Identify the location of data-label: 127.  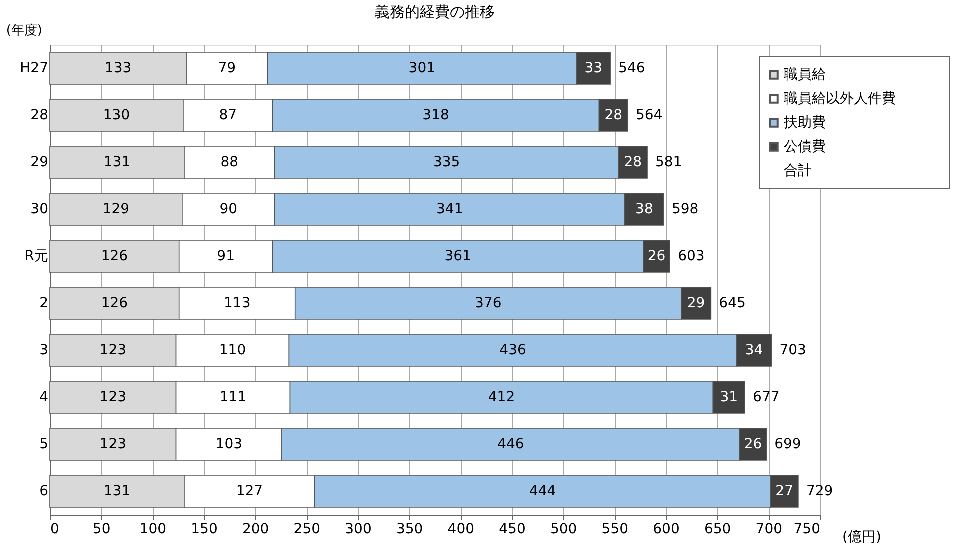
(250, 492).